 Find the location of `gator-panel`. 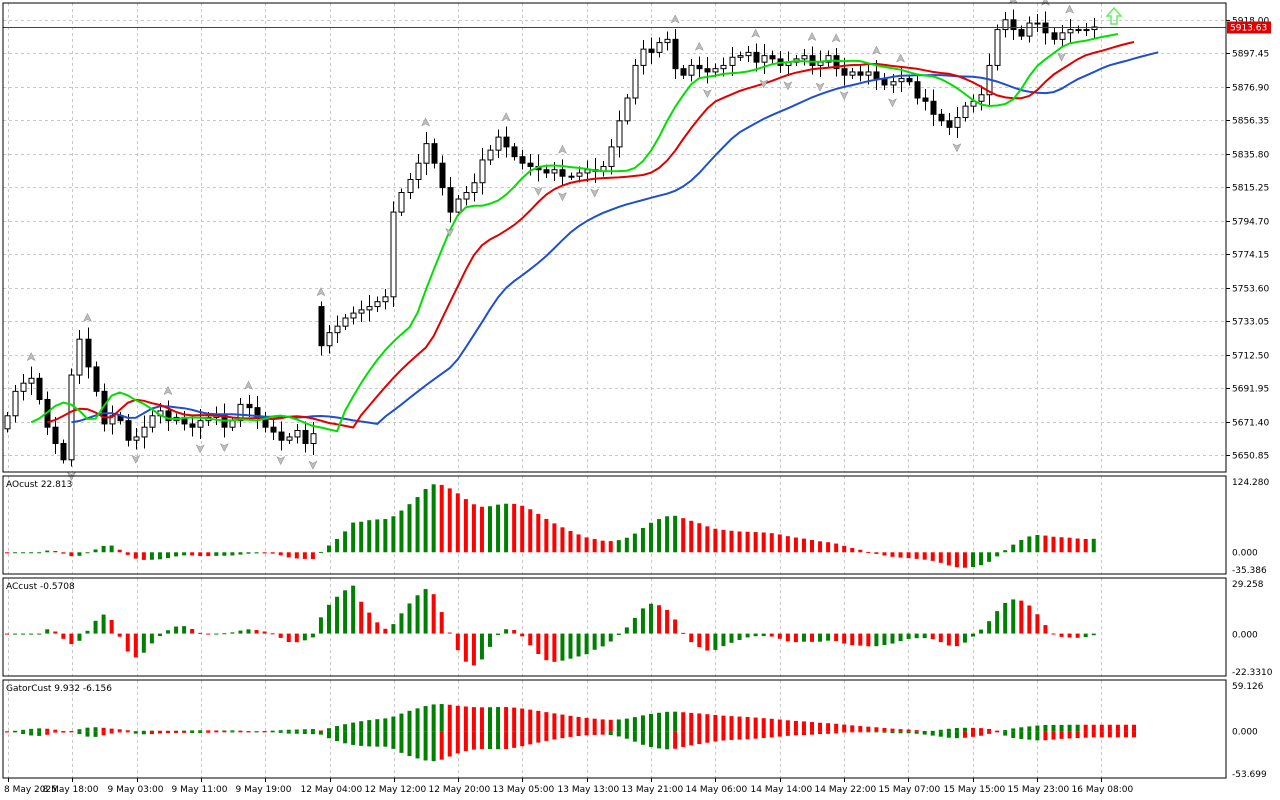

gator-panel is located at coordinates (570, 733).